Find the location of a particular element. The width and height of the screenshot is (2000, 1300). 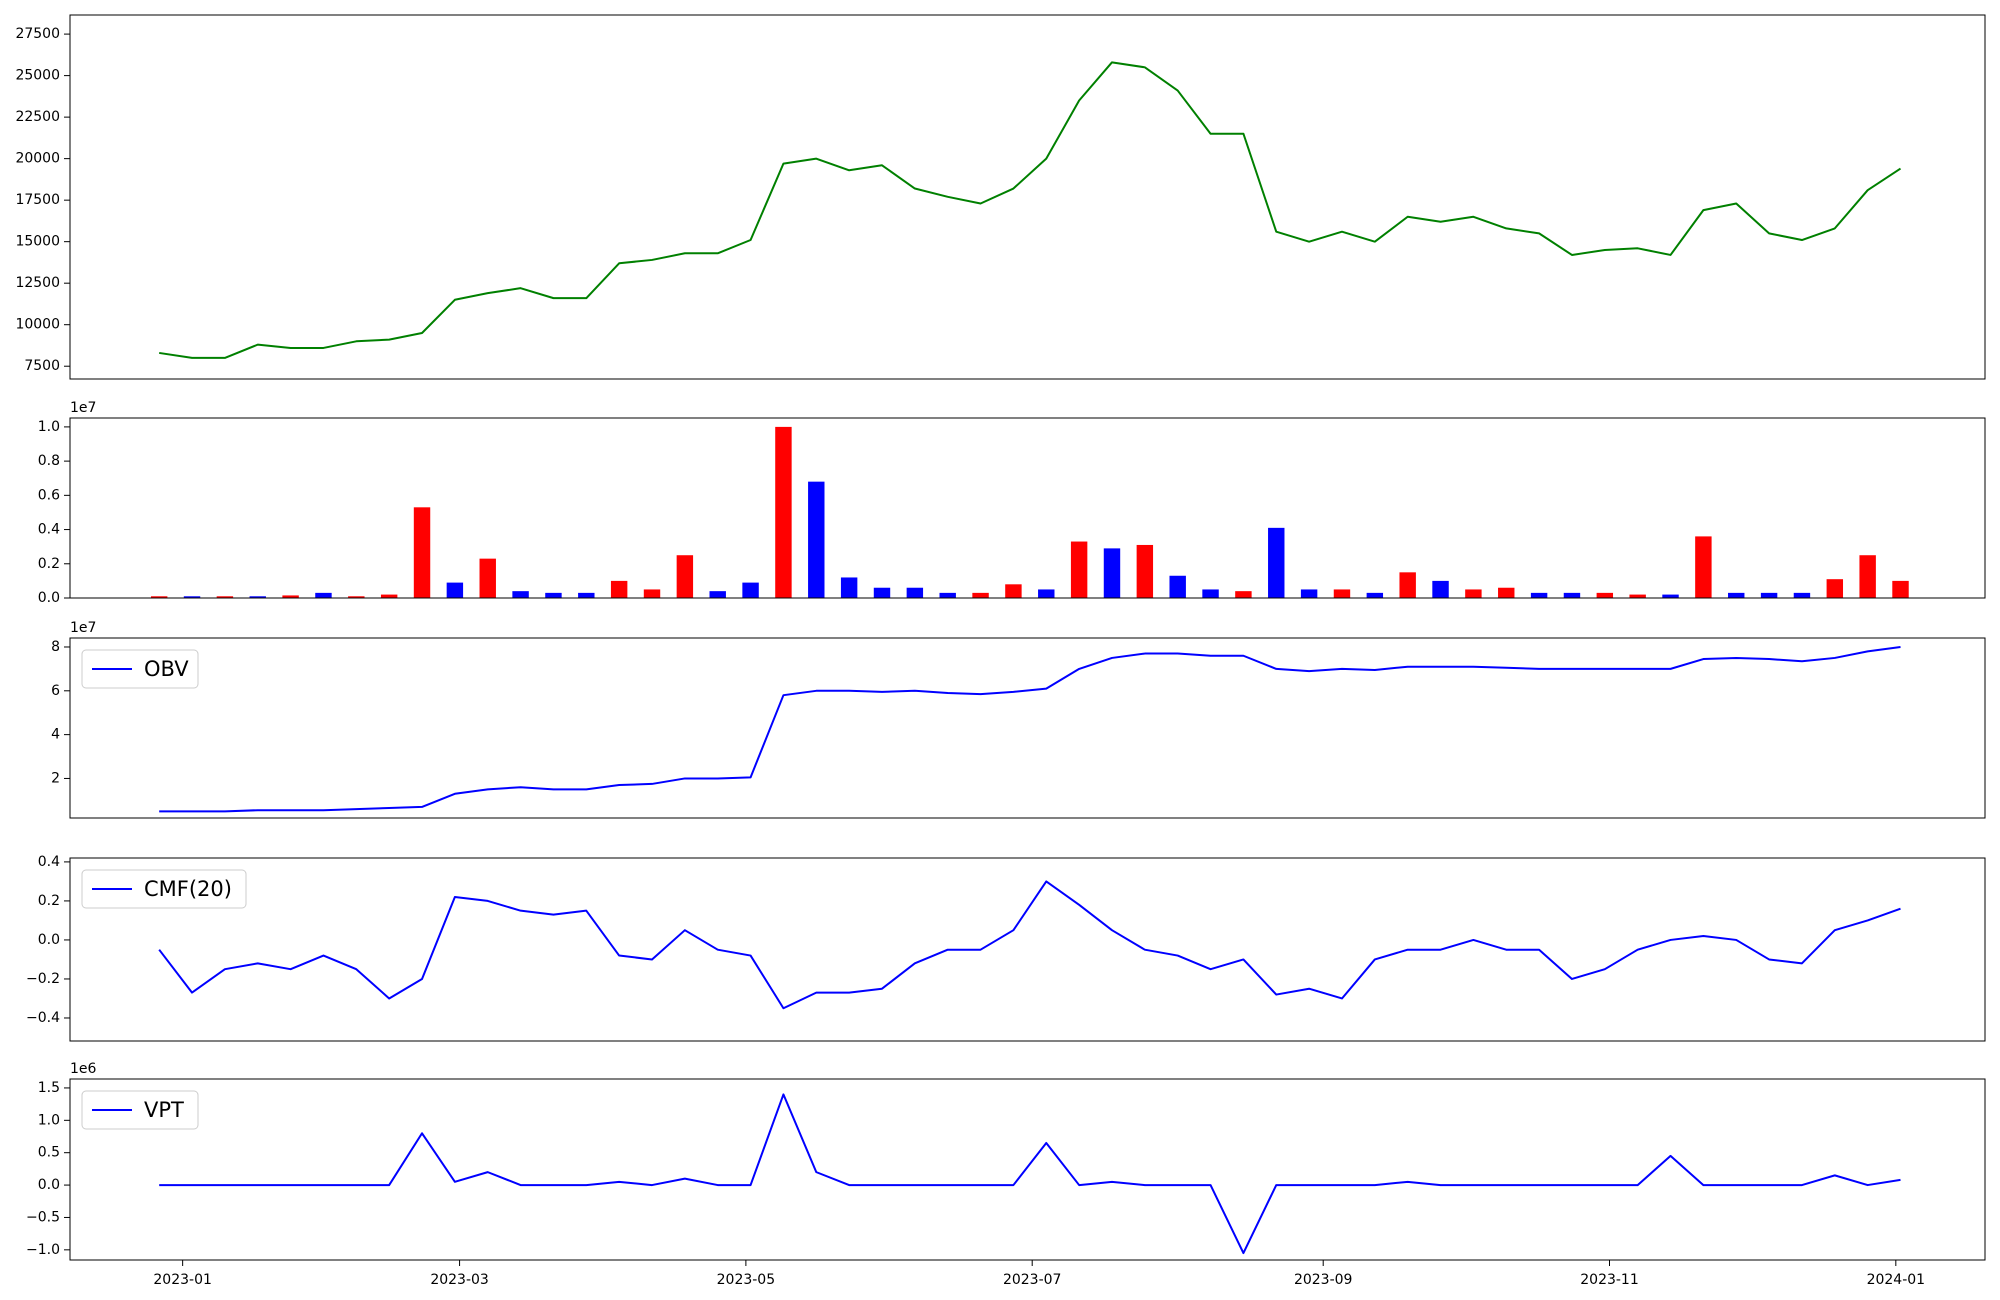

x-tick-label: 2023-11 is located at coordinates (1609, 1280).